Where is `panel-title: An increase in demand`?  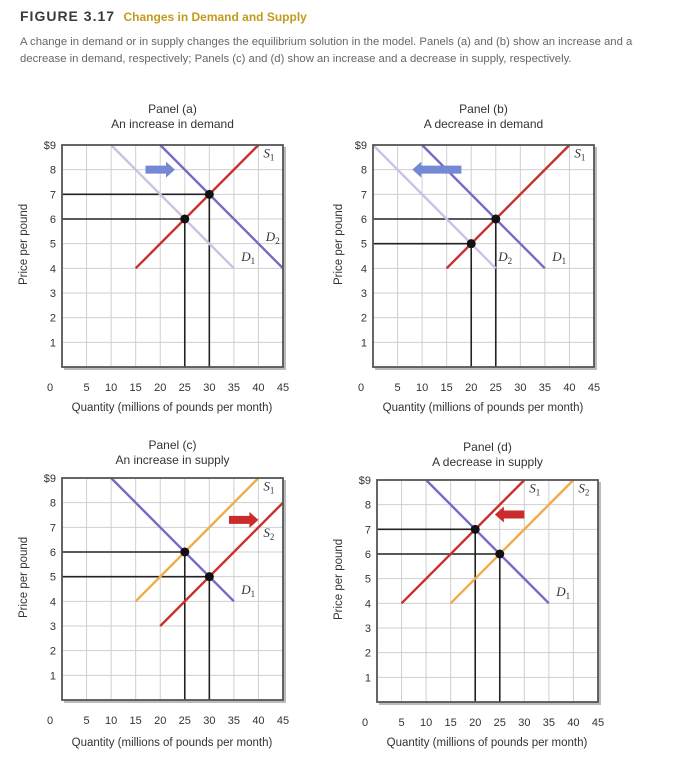
panel-title: An increase in demand is located at coordinates (172, 124).